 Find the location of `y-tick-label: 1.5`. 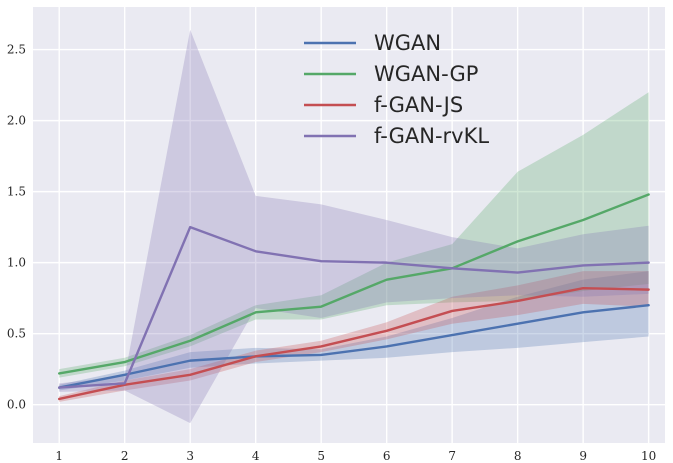

y-tick-label: 1.5 is located at coordinates (16, 192).